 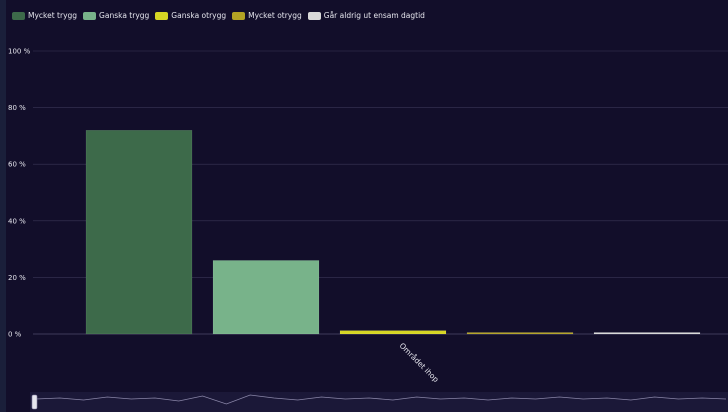 What do you see at coordinates (17, 278) in the screenshot?
I see `y-tick-label: 20 %` at bounding box center [17, 278].